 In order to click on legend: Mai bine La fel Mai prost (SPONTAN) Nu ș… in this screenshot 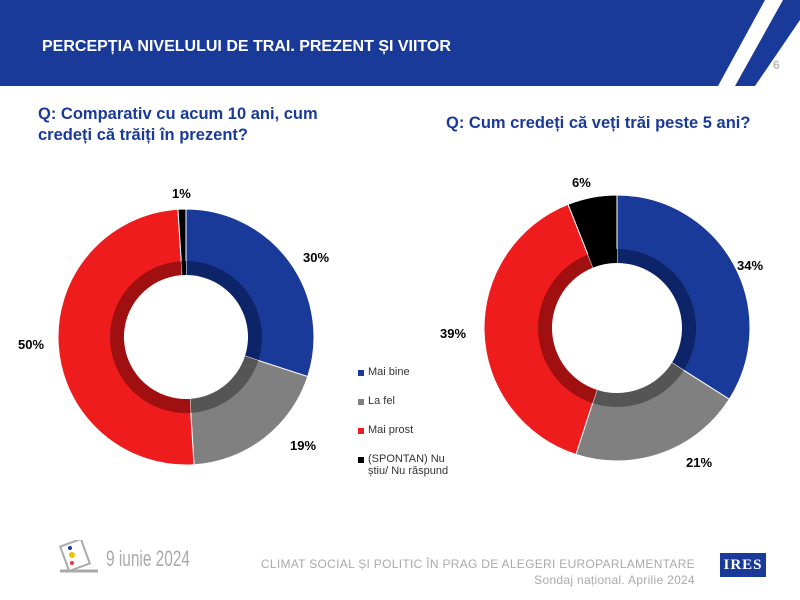, I will do `click(408, 424)`.